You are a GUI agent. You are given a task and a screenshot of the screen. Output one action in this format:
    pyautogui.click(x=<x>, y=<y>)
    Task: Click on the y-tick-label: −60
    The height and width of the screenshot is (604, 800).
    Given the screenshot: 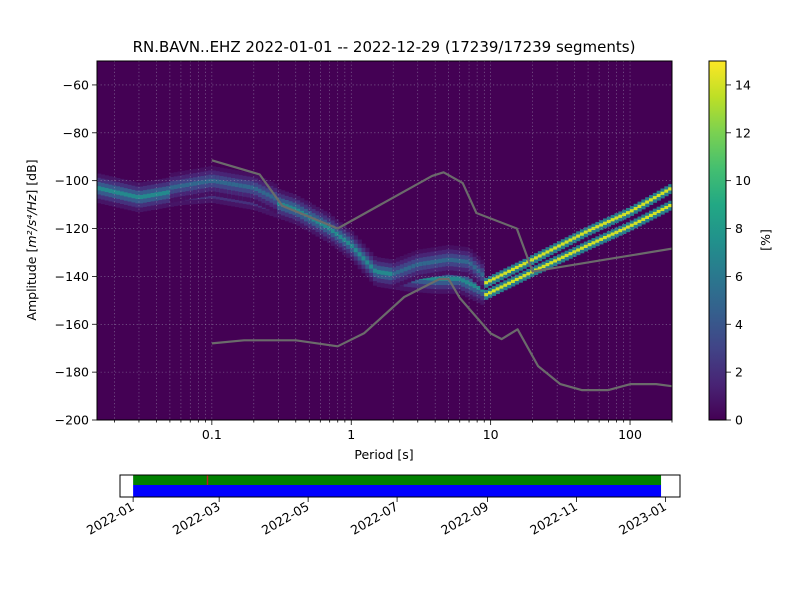 What is the action you would take?
    pyautogui.click(x=76, y=84)
    